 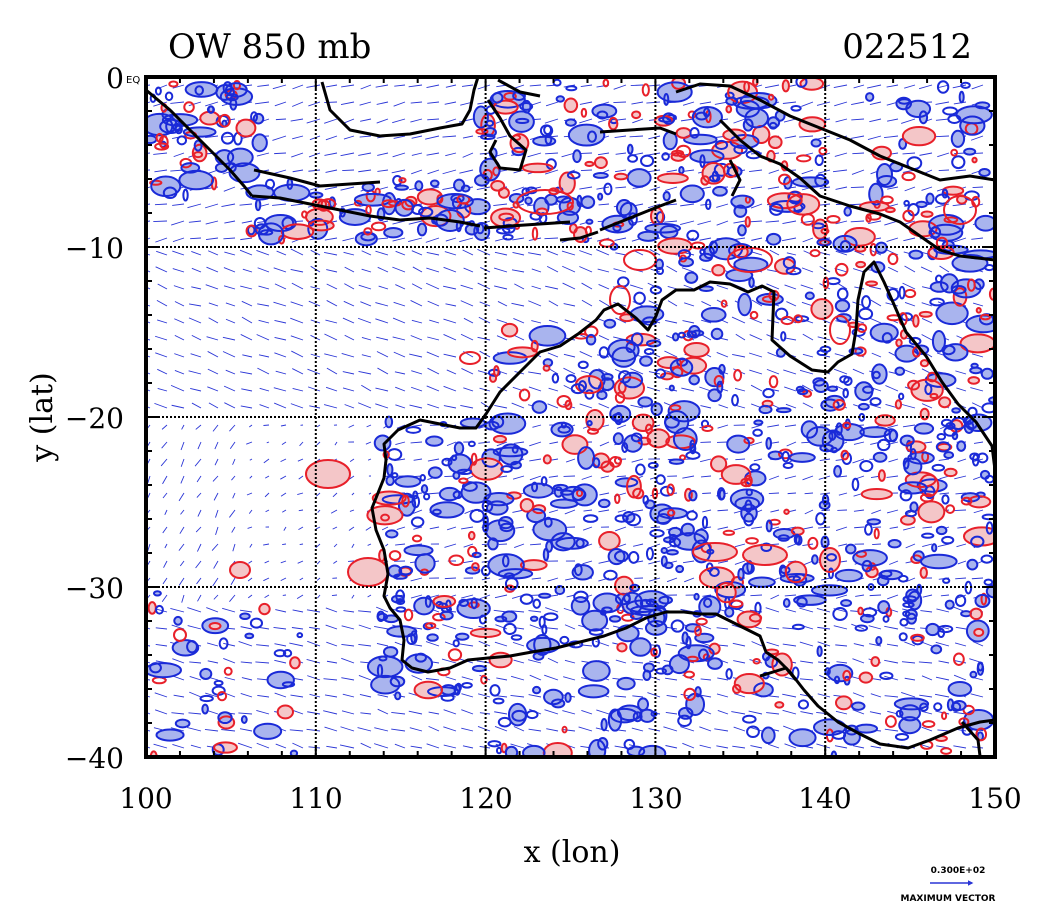 I want to click on positive-fill, so click(x=866, y=677).